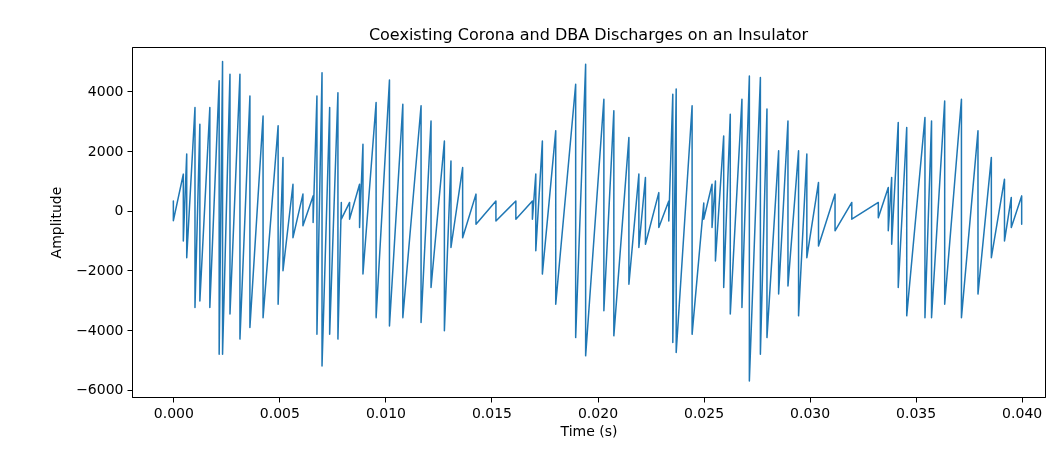 The width and height of the screenshot is (1055, 464). What do you see at coordinates (119, 210) in the screenshot?
I see `y-tick-label: 0` at bounding box center [119, 210].